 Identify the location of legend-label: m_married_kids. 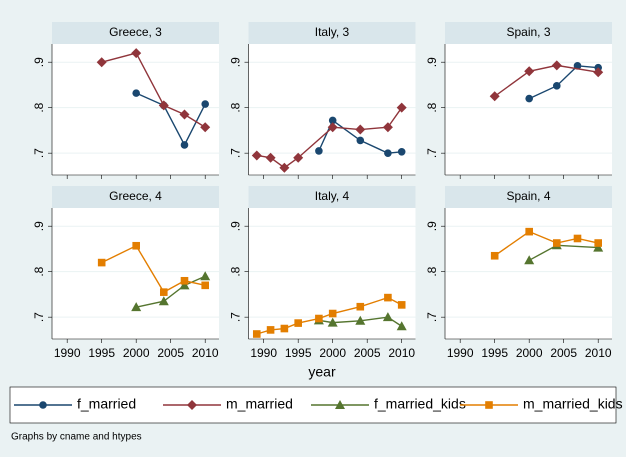
(573, 404).